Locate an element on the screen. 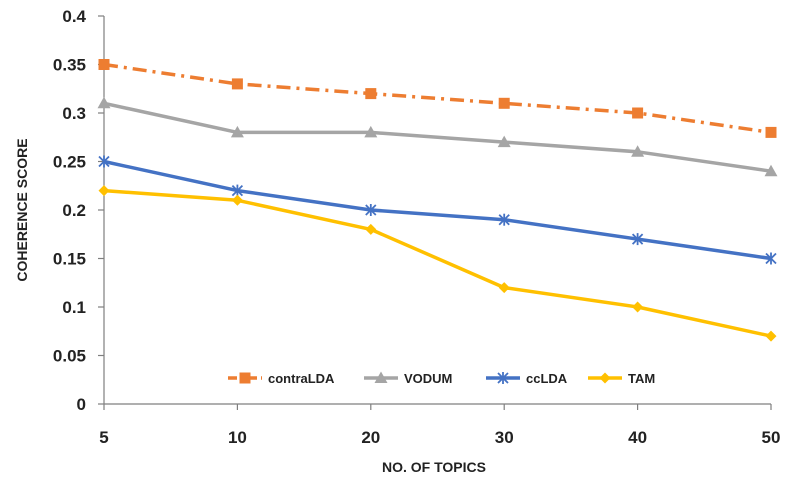  legend-marker-vodum is located at coordinates (381, 377).